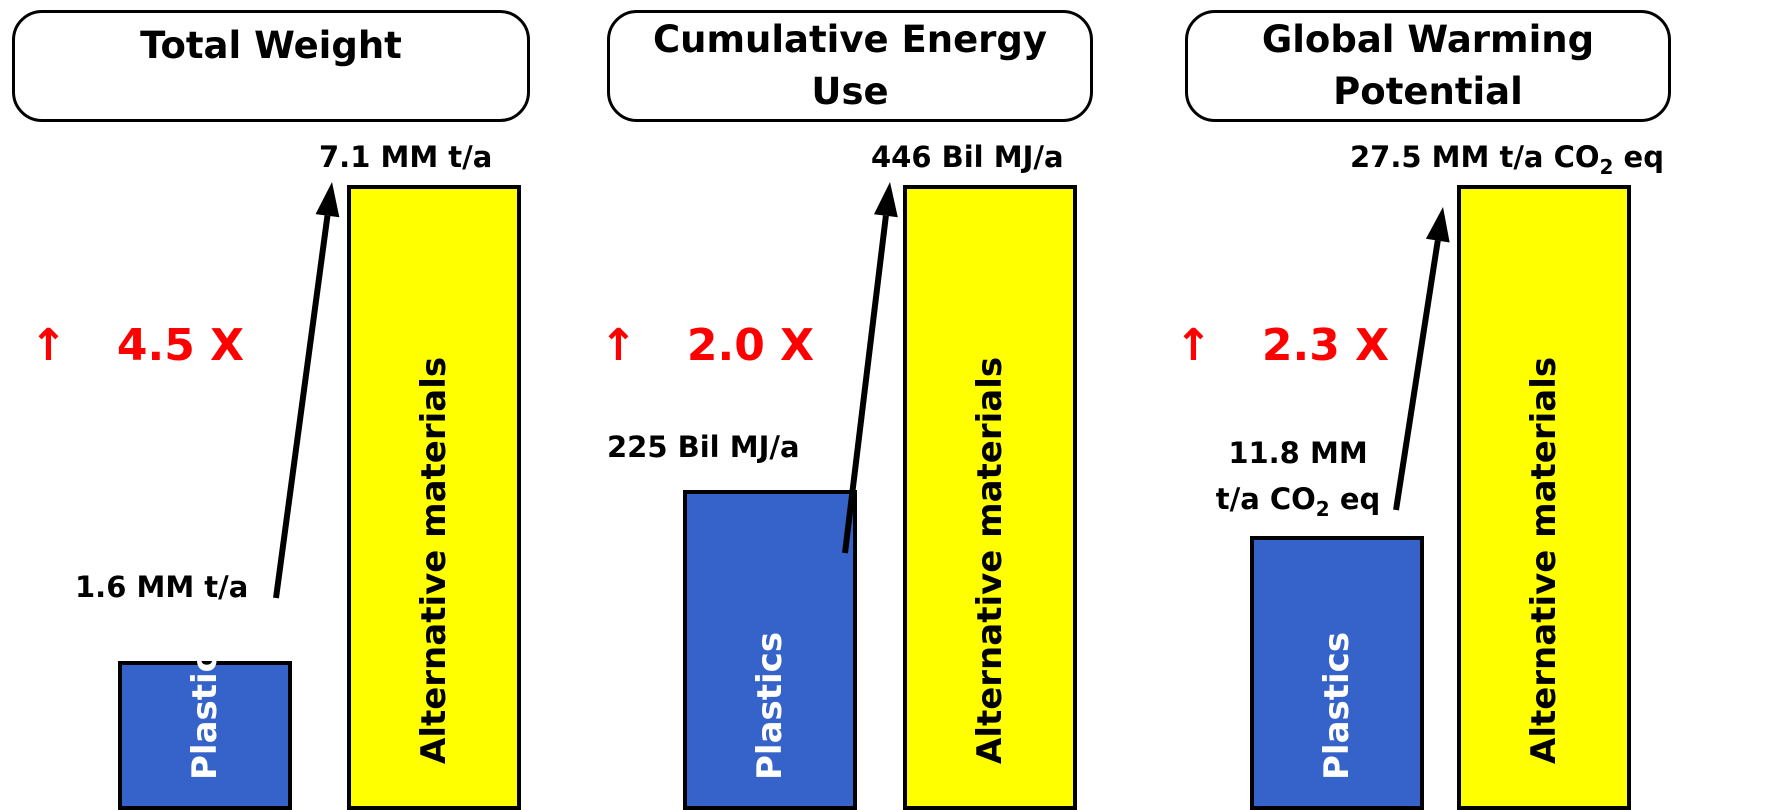  What do you see at coordinates (850, 66) in the screenshot?
I see `chart-title: Cumulative Energy Use` at bounding box center [850, 66].